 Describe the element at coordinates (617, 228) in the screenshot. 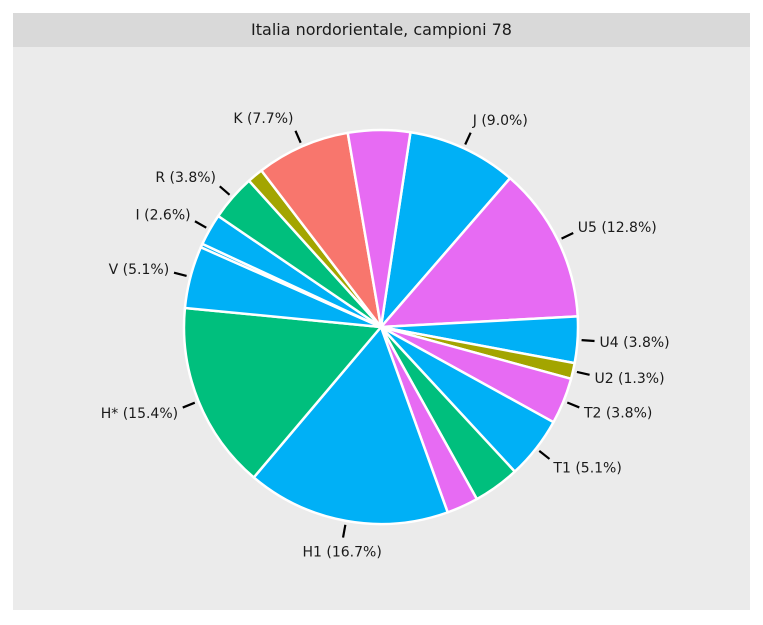

I see `slice-label-1: U5 (12.8%)` at that location.